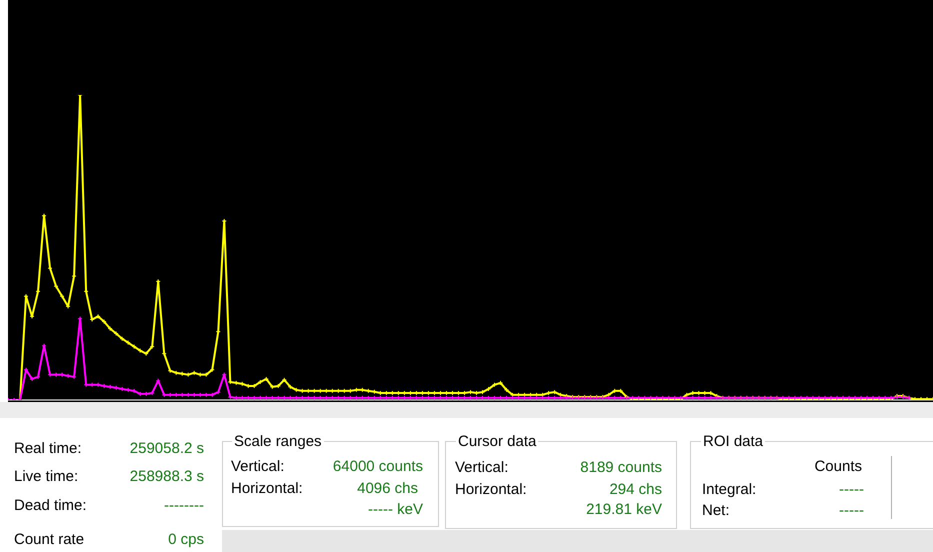 This screenshot has width=933, height=552. What do you see at coordinates (733, 441) in the screenshot?
I see `text: ROI data` at bounding box center [733, 441].